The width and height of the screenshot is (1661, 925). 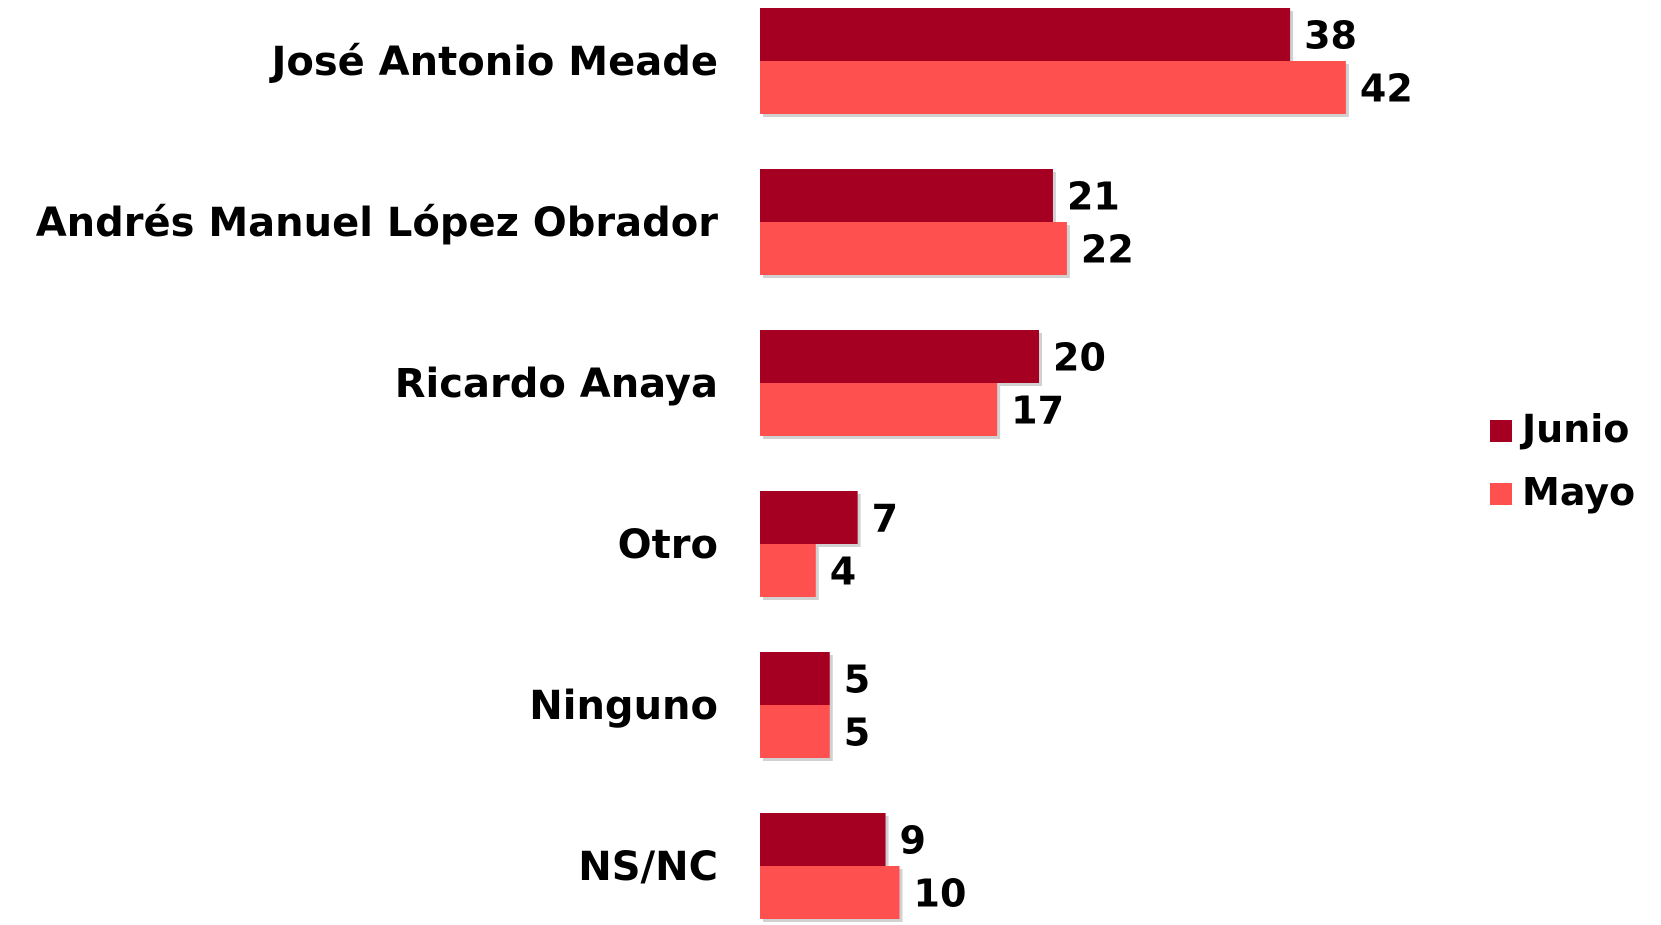 What do you see at coordinates (1093, 197) in the screenshot?
I see `data-label: 21` at bounding box center [1093, 197].